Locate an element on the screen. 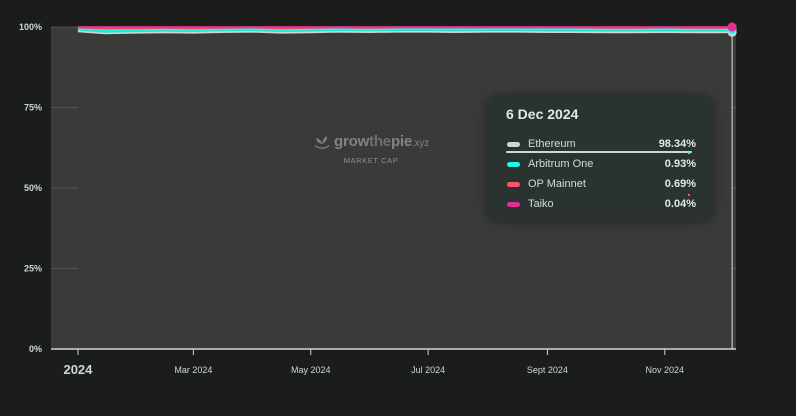  tooltip-date: 6 Dec 2024 is located at coordinates (604, 114).